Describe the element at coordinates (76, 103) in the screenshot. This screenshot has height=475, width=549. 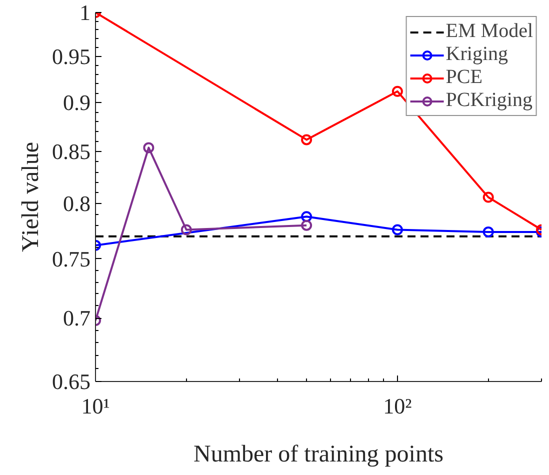
I see `y-tick-label: 0.9` at that location.